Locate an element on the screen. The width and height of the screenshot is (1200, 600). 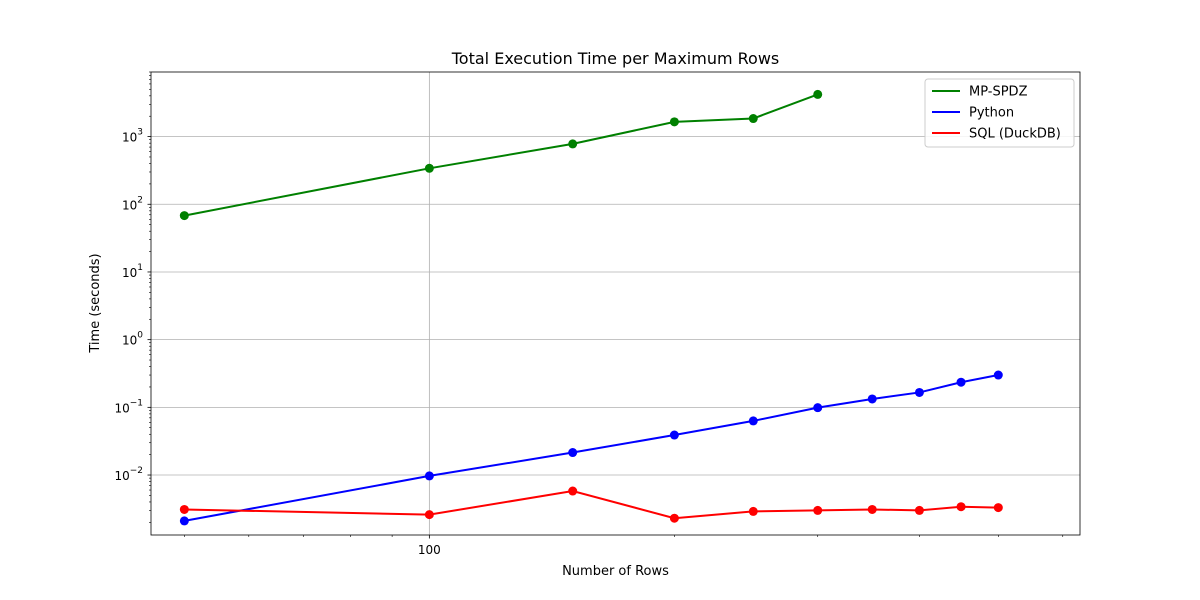
legend-item: Python is located at coordinates (973, 113).